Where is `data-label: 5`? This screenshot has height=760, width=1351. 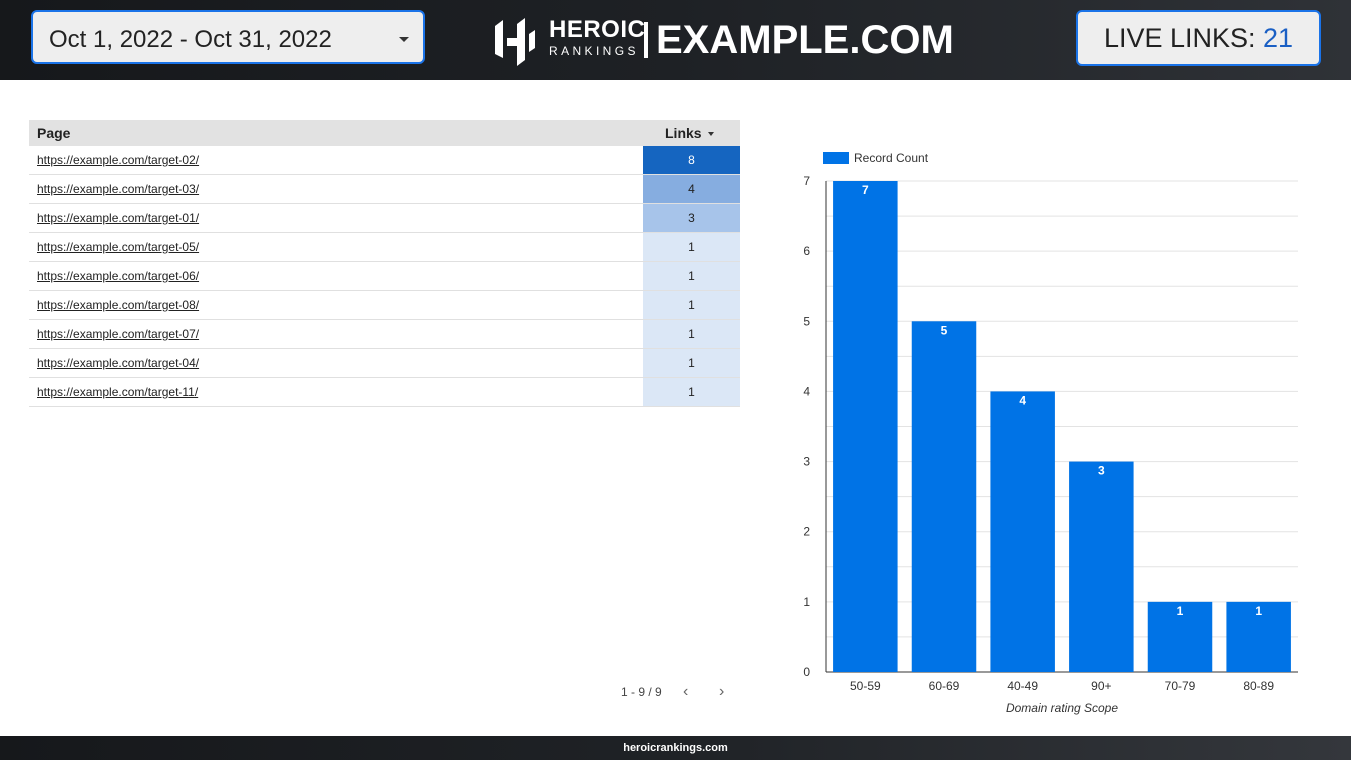
data-label: 5 is located at coordinates (944, 330).